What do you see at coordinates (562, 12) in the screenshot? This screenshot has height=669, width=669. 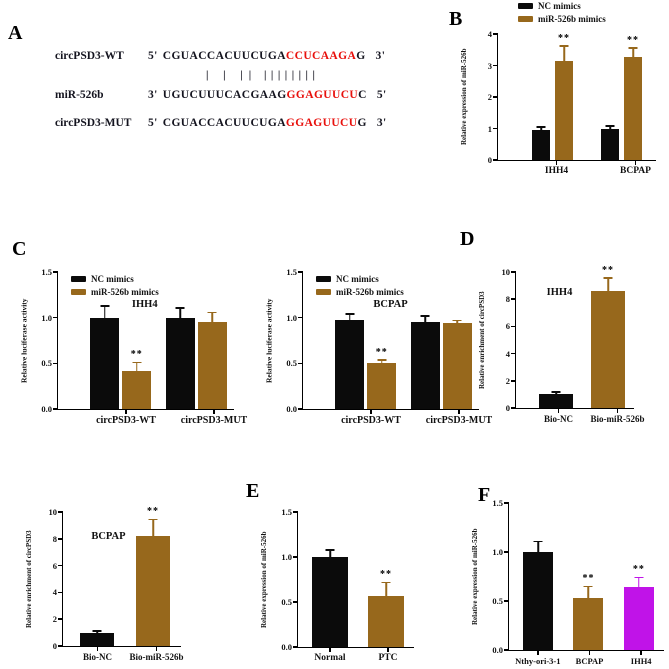 I see `legend: NC mimics miR-526b mimics` at bounding box center [562, 12].